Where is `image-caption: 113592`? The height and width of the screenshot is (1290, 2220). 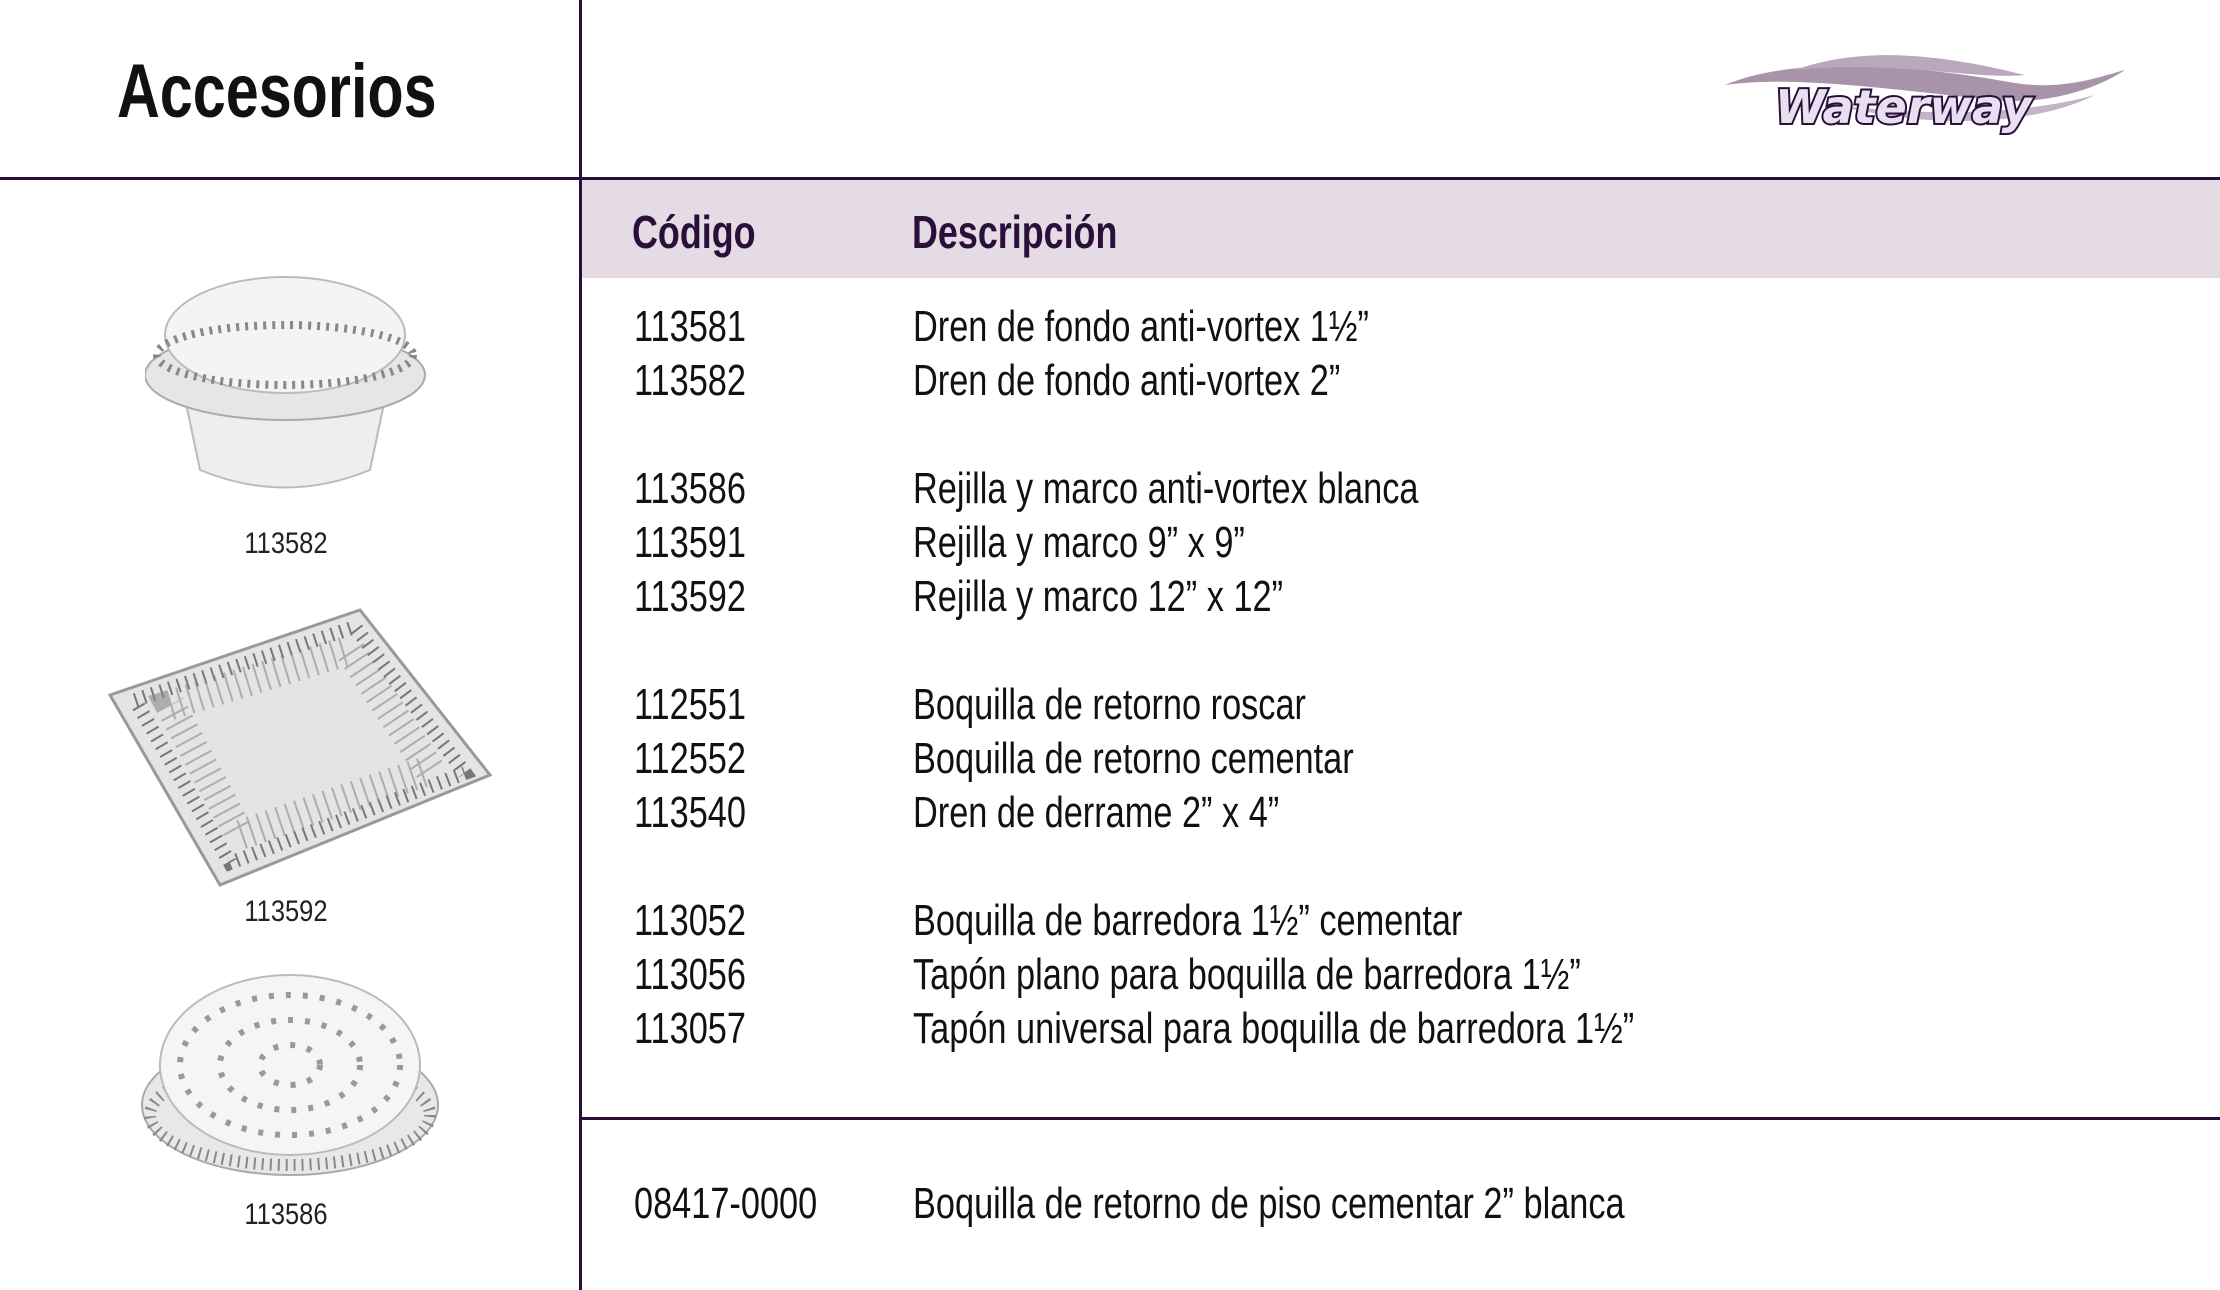
image-caption: 113592 is located at coordinates (286, 911).